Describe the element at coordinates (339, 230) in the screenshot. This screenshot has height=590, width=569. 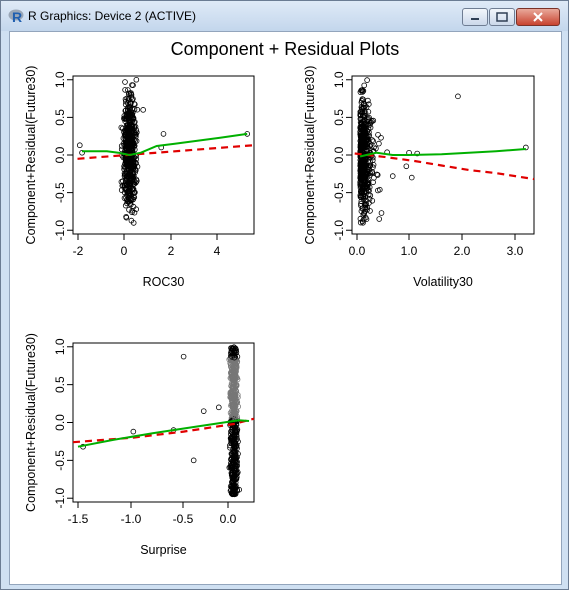
I see `y-tick-label: -1.0` at that location.